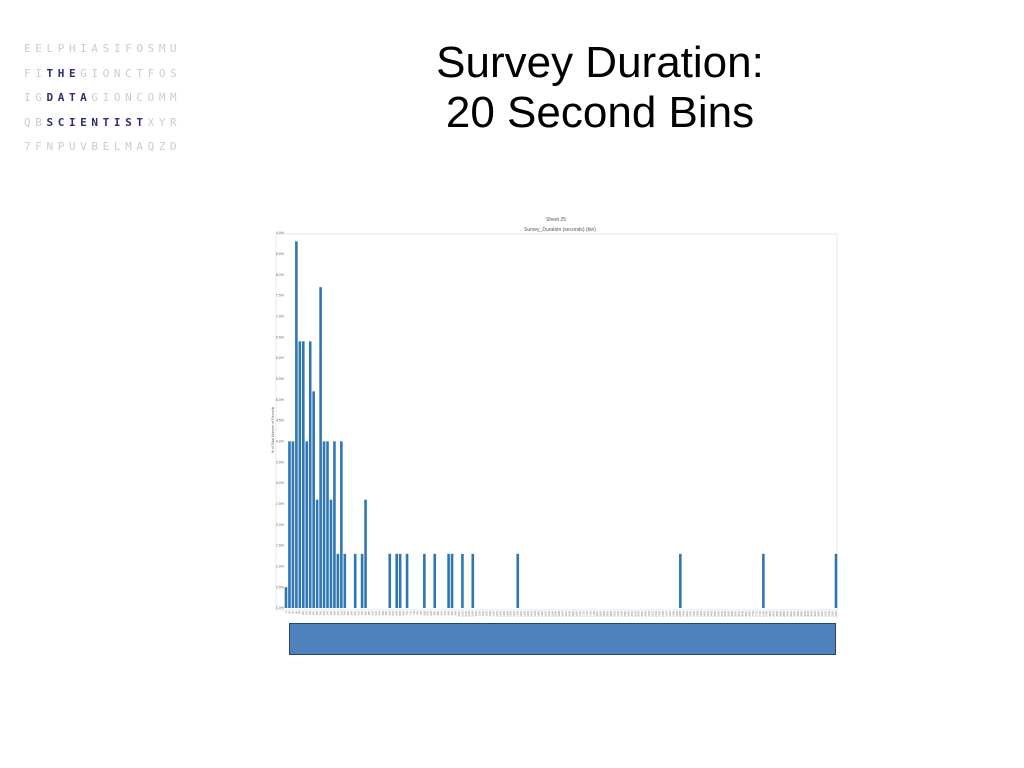 The width and height of the screenshot is (1024, 768). What do you see at coordinates (293, 611) in the screenshot?
I see `x-tick-label: 40` at bounding box center [293, 611].